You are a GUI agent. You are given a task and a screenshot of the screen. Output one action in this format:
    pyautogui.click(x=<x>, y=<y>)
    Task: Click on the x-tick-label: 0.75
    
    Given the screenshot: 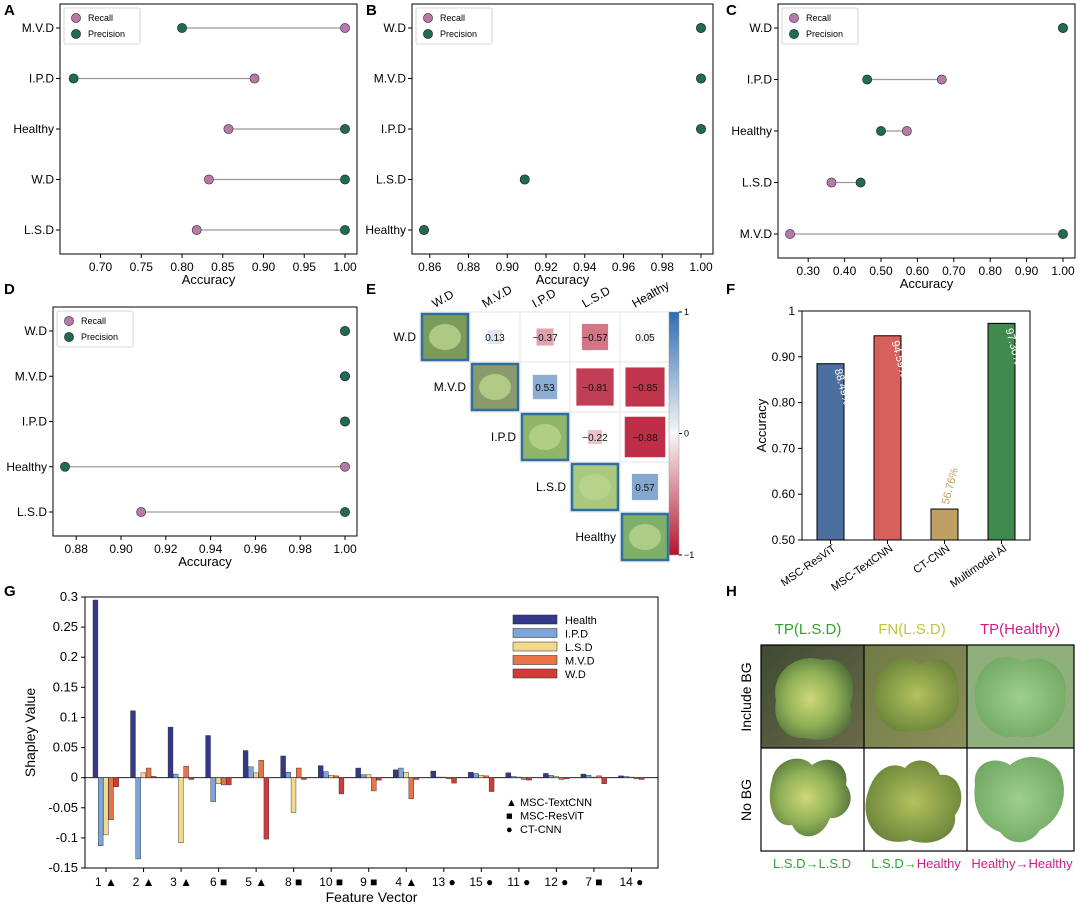 What is the action you would take?
    pyautogui.click(x=142, y=267)
    